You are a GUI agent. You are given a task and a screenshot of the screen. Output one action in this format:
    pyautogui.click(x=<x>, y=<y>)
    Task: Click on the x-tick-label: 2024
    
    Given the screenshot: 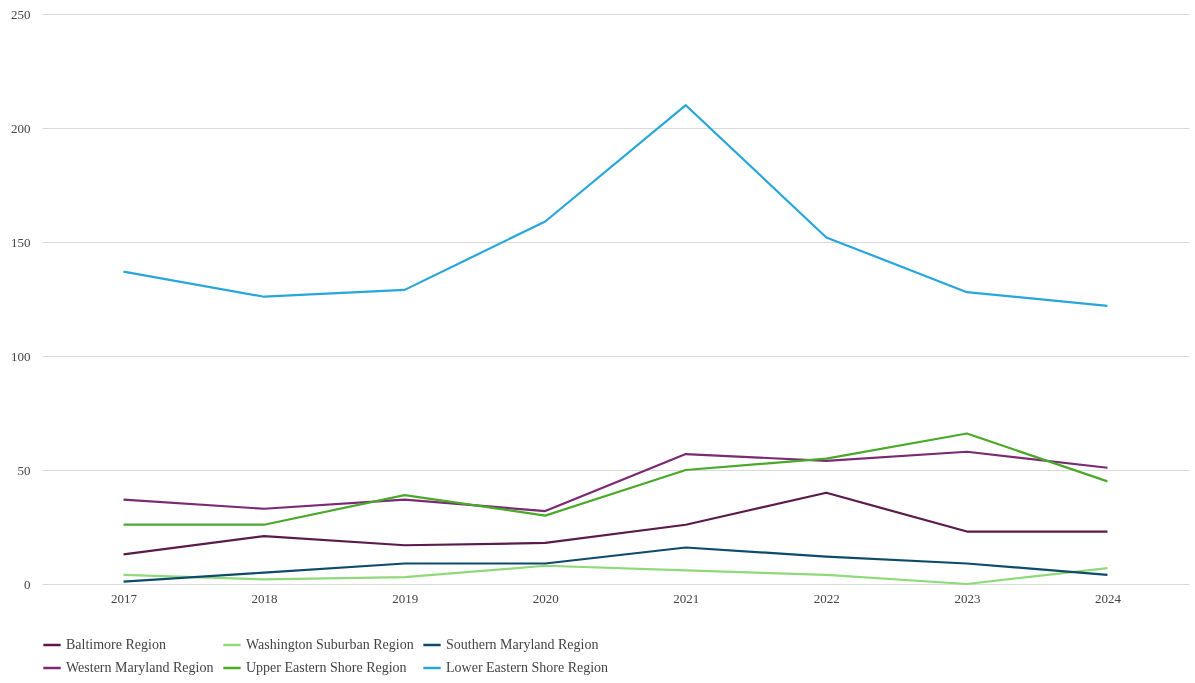 What is the action you would take?
    pyautogui.click(x=1108, y=598)
    